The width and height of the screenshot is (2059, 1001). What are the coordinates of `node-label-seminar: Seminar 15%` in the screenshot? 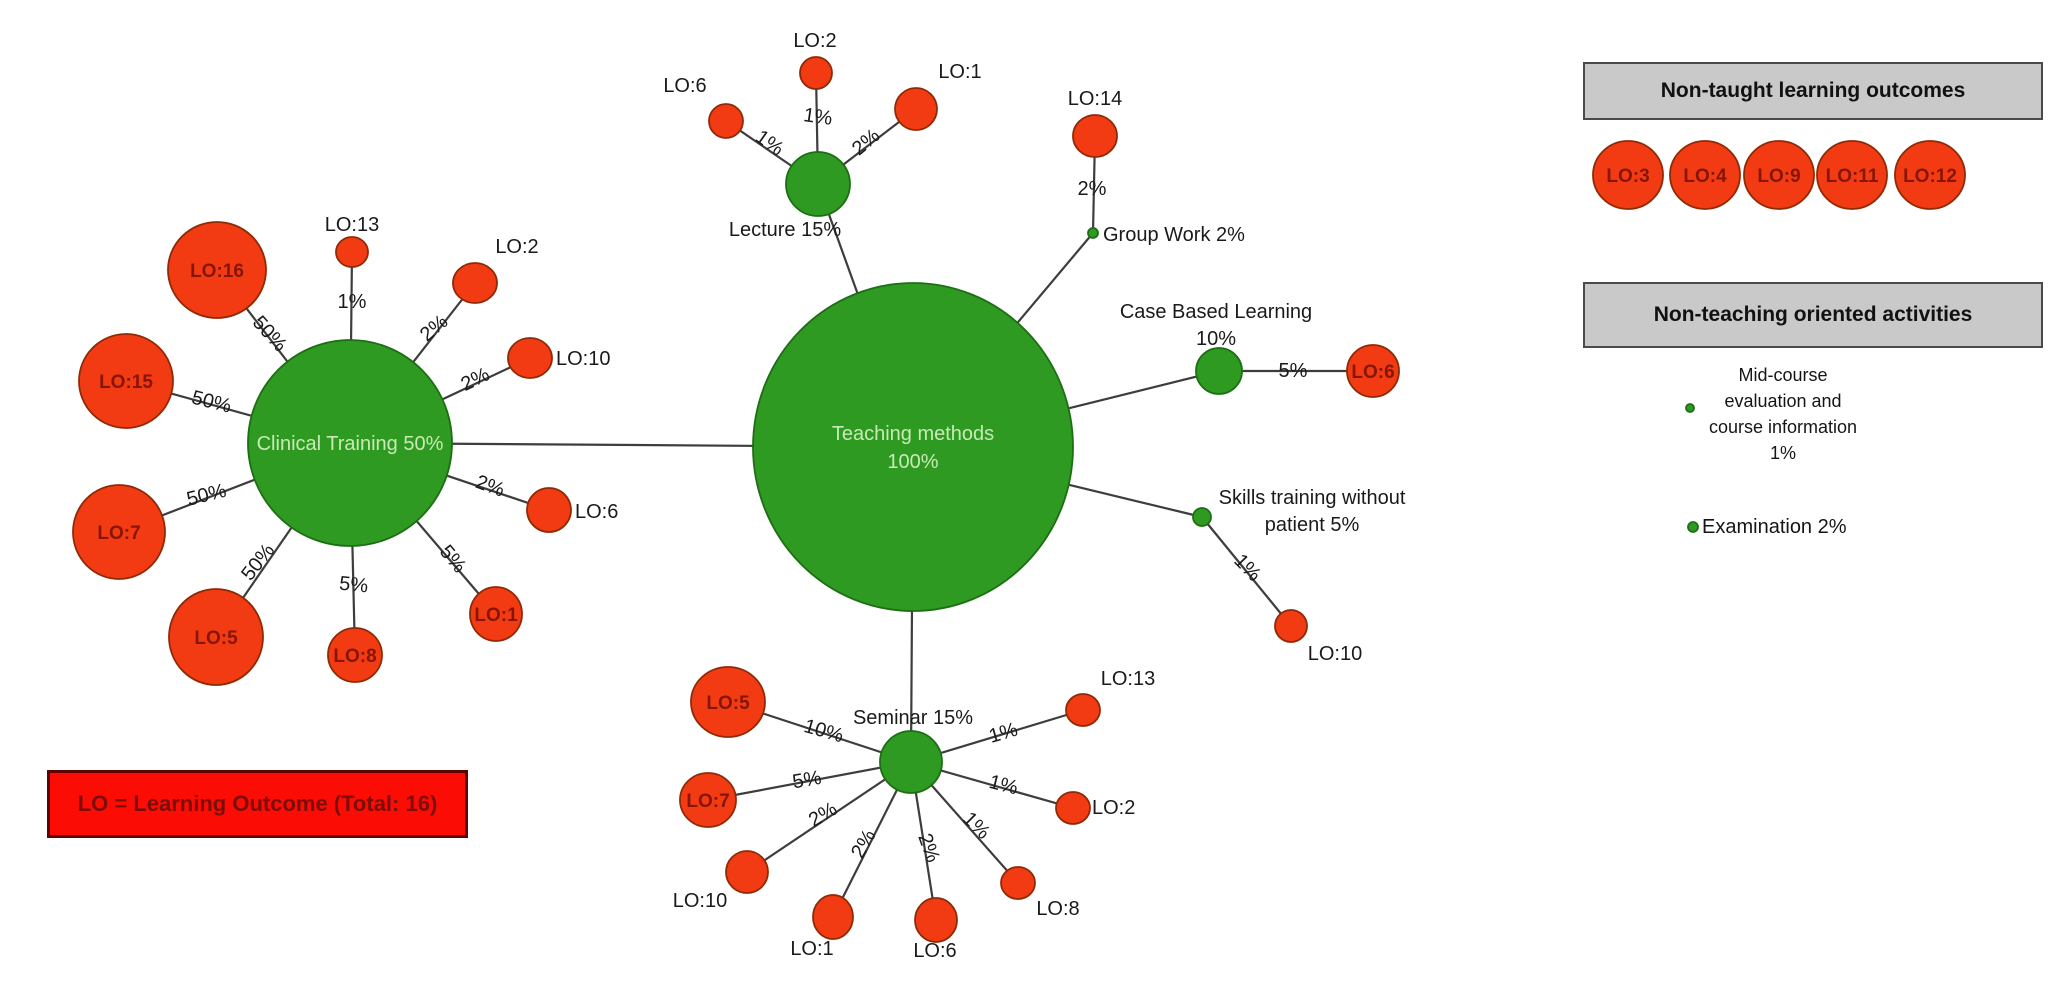 It's located at (913, 718).